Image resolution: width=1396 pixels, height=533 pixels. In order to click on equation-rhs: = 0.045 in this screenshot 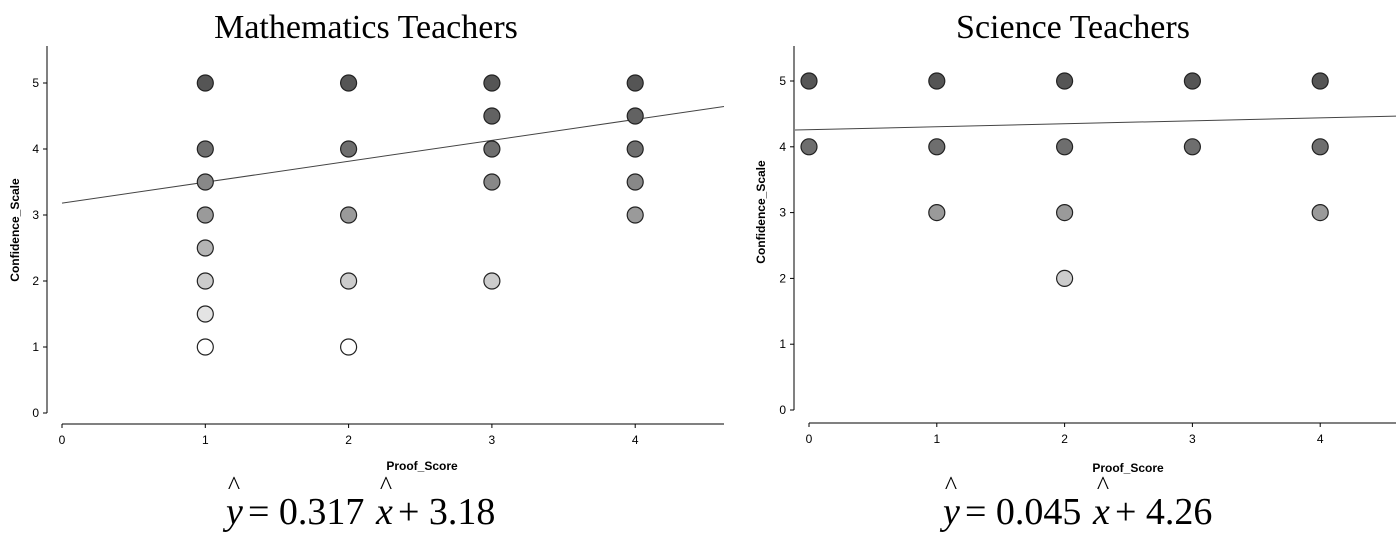, I will do `click(1023, 512)`.